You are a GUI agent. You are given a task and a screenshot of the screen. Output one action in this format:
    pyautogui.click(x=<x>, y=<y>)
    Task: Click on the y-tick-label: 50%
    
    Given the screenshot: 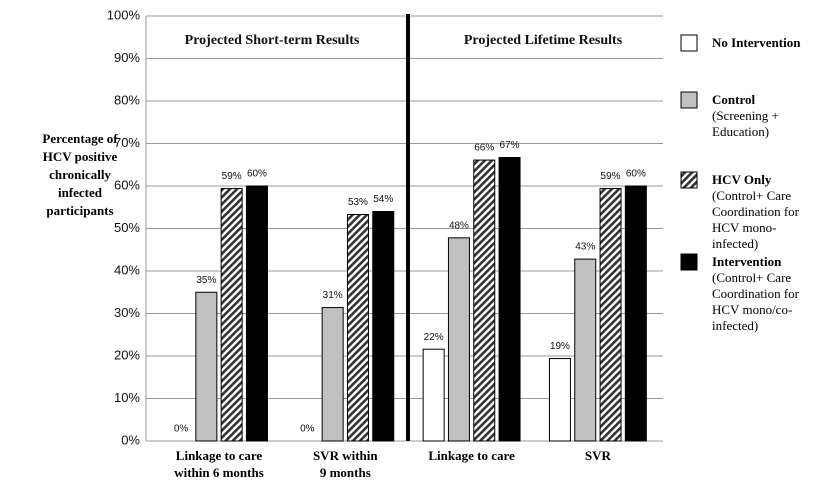 What is the action you would take?
    pyautogui.click(x=127, y=227)
    